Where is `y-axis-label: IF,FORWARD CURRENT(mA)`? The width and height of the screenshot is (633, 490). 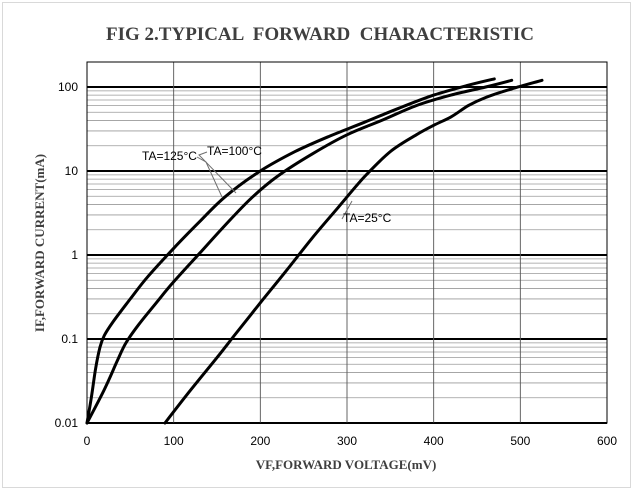 y-axis-label: IF,FORWARD CURRENT(mA) is located at coordinates (39, 243).